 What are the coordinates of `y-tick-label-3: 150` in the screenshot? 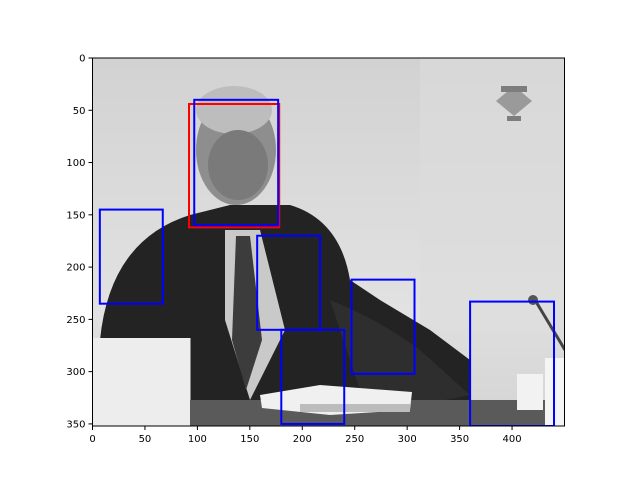 It's located at (75, 215).